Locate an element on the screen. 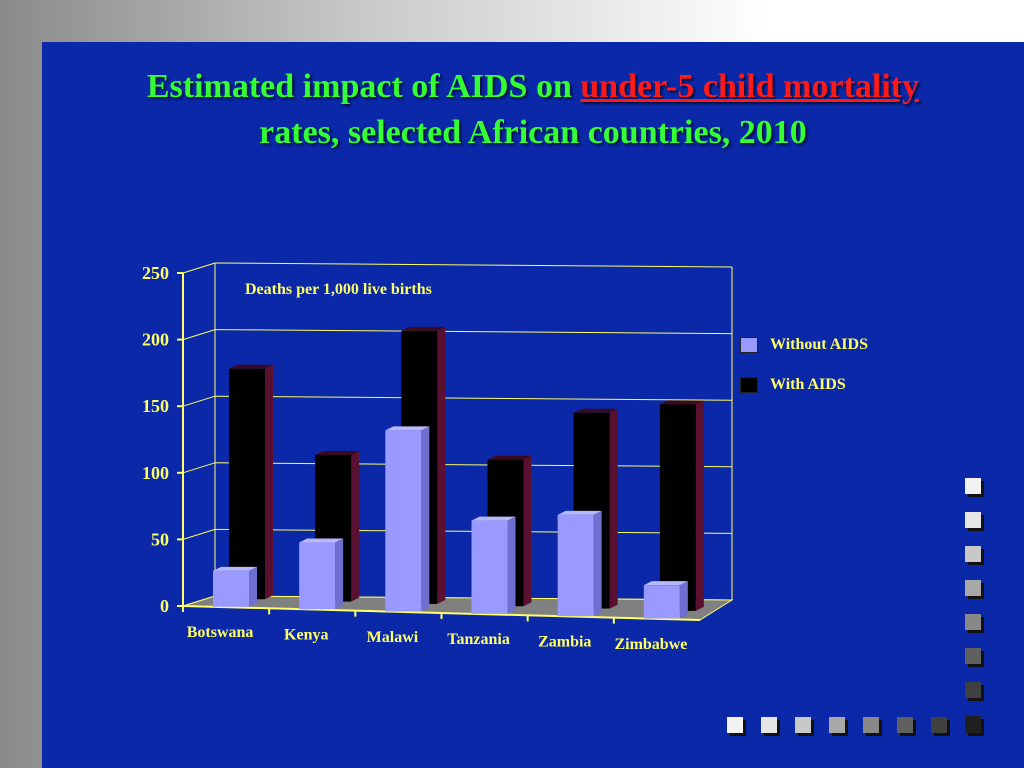 This screenshot has height=768, width=1024. title-highlight: under-5 child mortality is located at coordinates (750, 86).